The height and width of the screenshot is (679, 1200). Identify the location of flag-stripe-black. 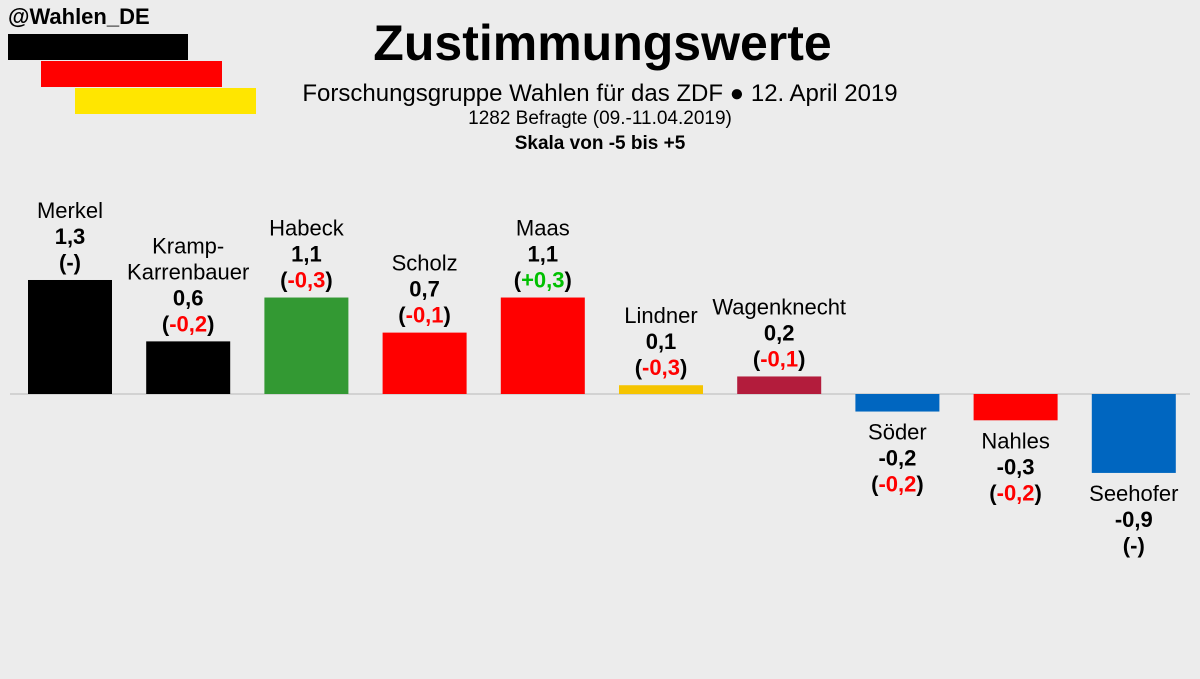
(98, 47).